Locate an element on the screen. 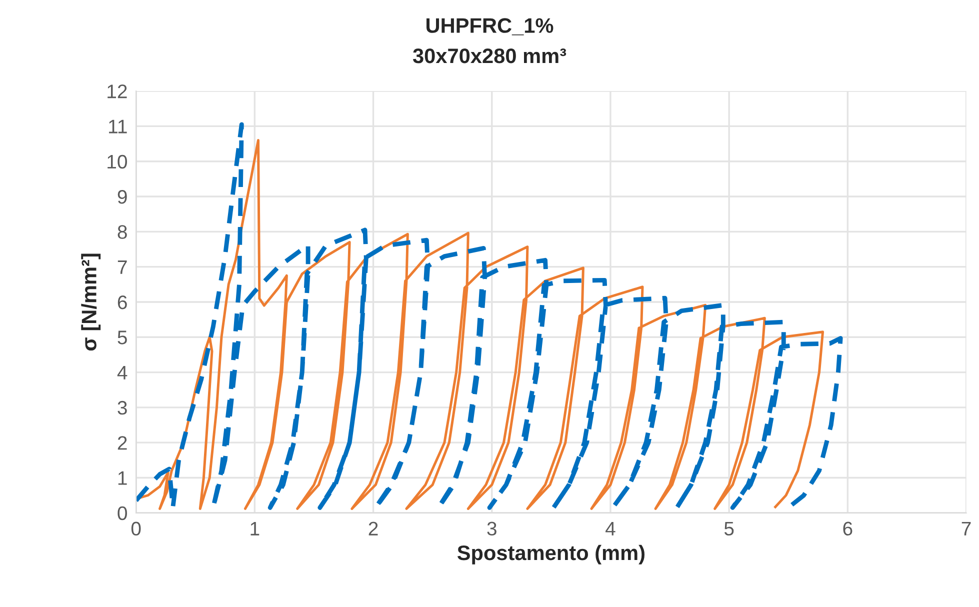 The height and width of the screenshot is (607, 979). y-tick-label: 4 is located at coordinates (122, 373).